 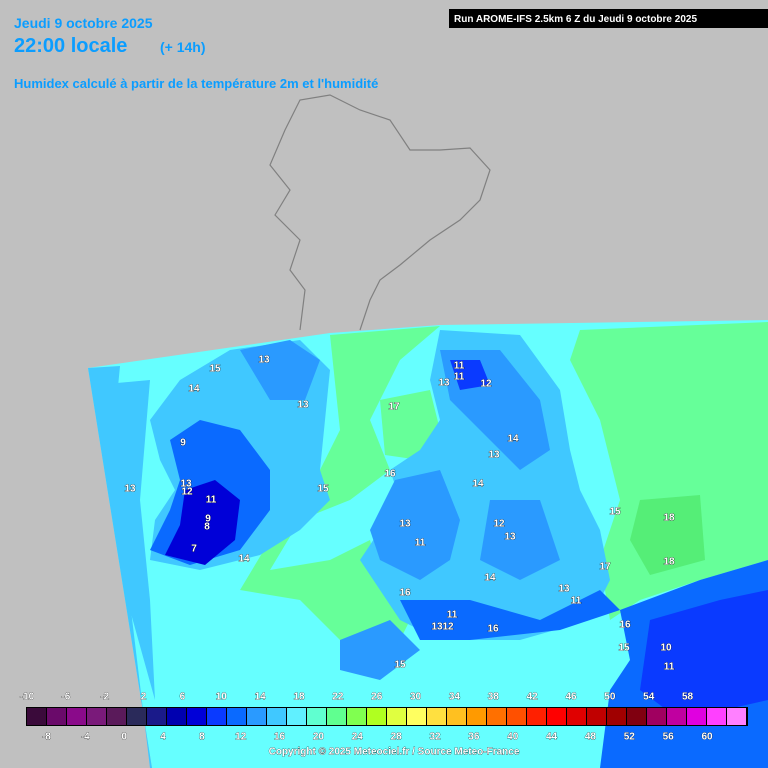 I want to click on colorbar-label: 28, so click(x=397, y=737).